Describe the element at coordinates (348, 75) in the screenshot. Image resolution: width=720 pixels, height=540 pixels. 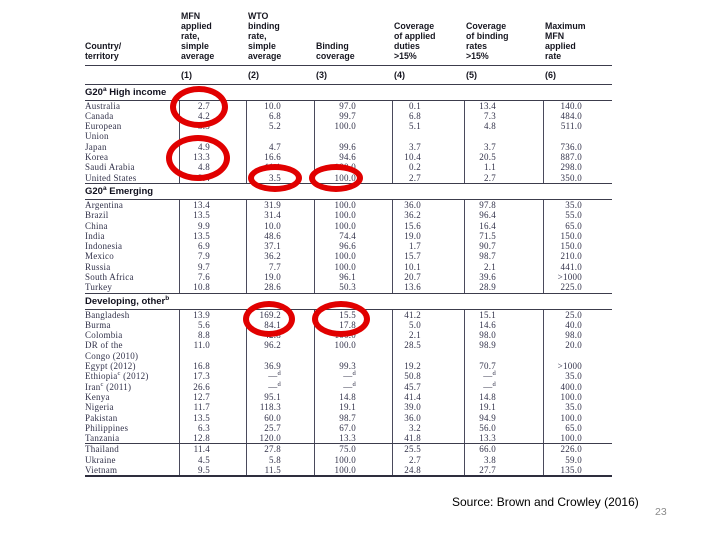
I see `column-number-row: (1) (2) (3) (4) (5) (6)` at that location.